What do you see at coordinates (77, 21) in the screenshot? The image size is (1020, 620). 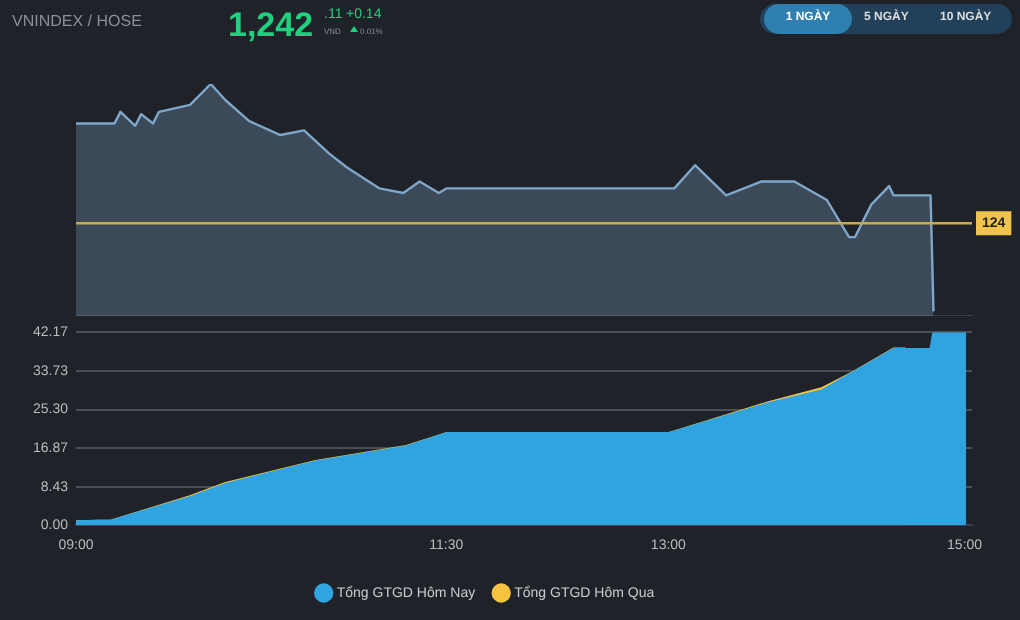 I see `text: VNINDEX / HOSE` at bounding box center [77, 21].